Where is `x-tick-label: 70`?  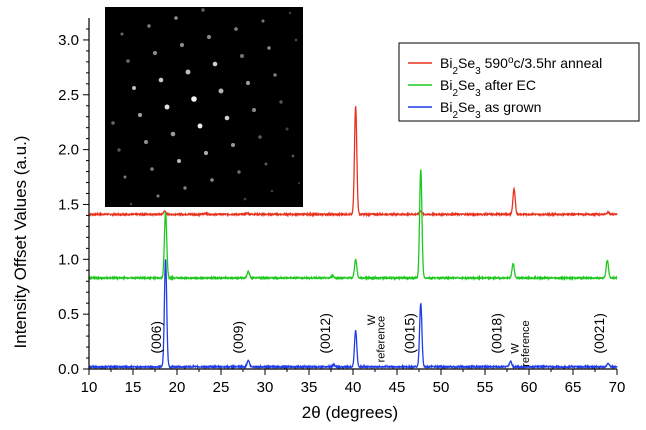 x-tick-label: 70 is located at coordinates (617, 387).